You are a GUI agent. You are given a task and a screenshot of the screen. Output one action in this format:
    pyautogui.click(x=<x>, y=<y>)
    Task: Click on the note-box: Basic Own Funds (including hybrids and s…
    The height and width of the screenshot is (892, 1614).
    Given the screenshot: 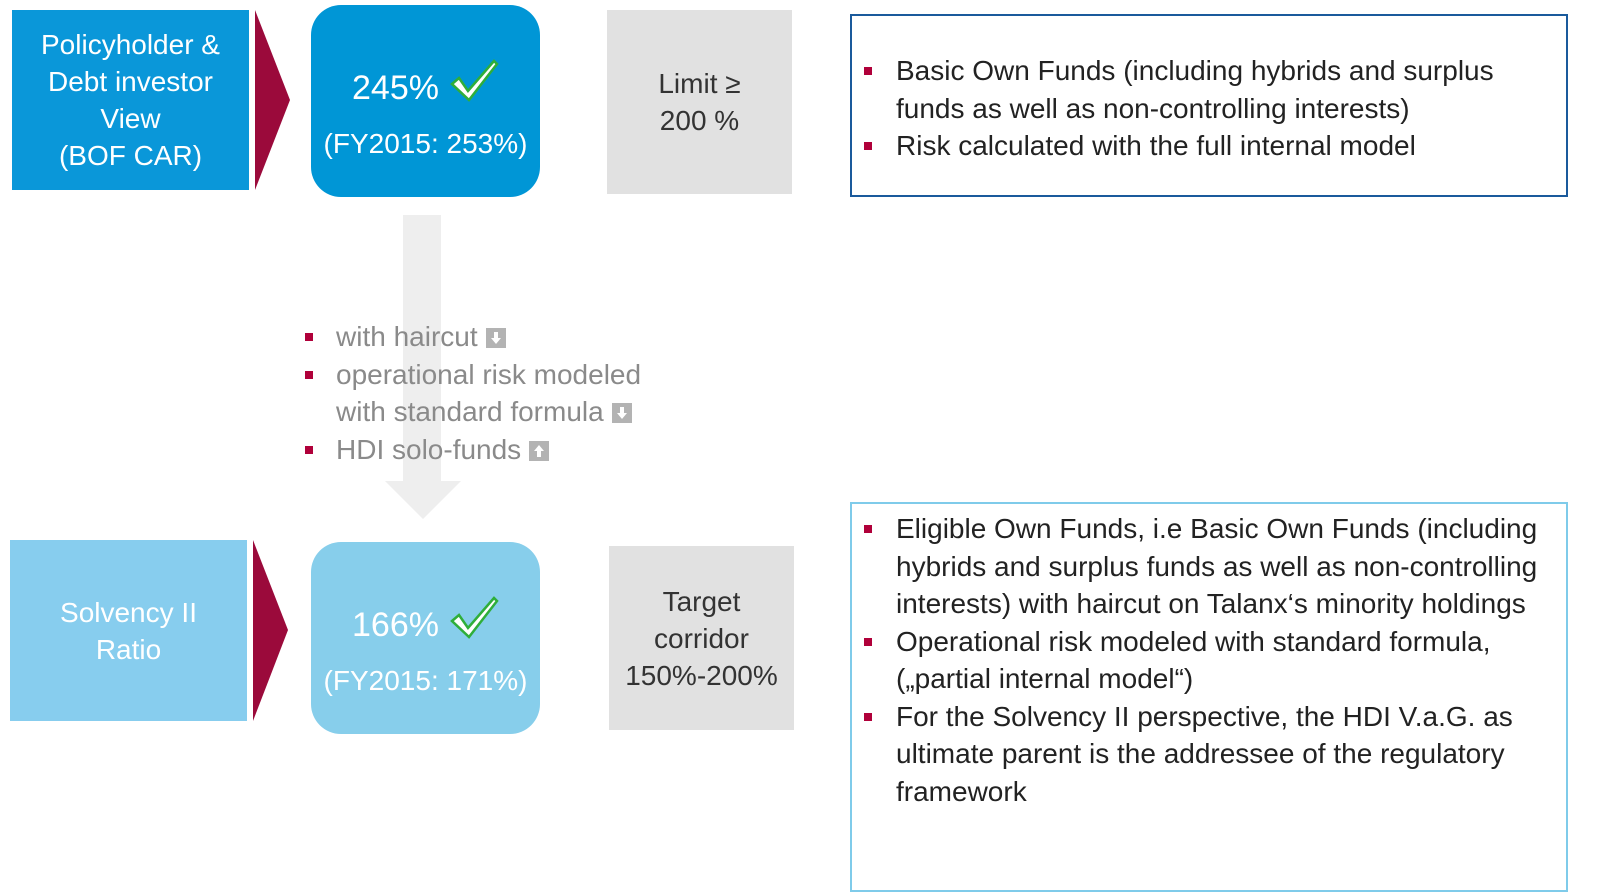 What is the action you would take?
    pyautogui.click(x=1209, y=105)
    